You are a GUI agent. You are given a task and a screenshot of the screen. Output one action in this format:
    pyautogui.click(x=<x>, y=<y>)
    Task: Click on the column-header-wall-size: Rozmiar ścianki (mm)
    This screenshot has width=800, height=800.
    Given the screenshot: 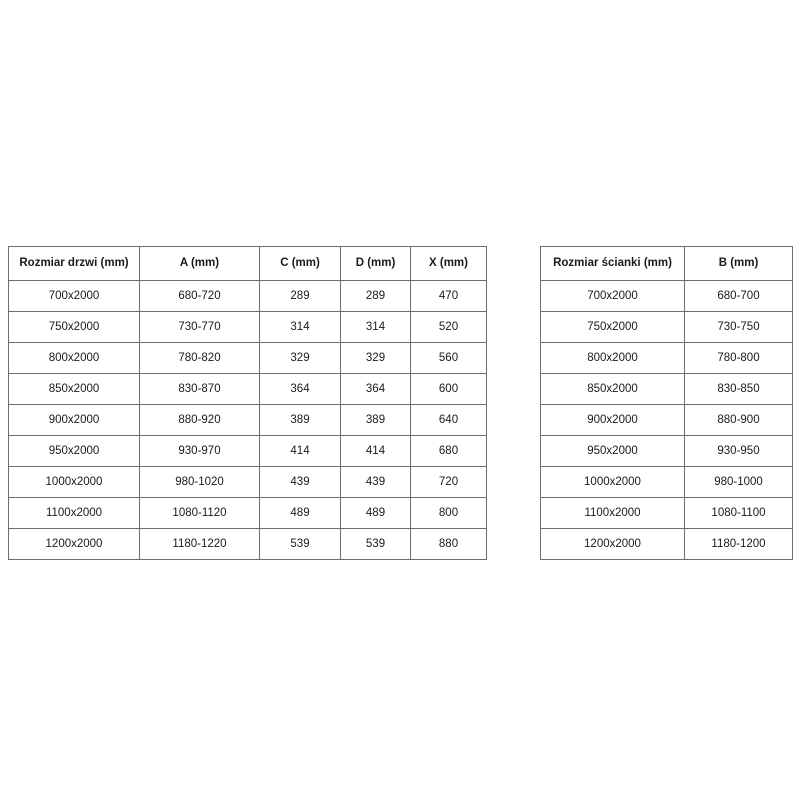 What is the action you would take?
    pyautogui.click(x=612, y=263)
    